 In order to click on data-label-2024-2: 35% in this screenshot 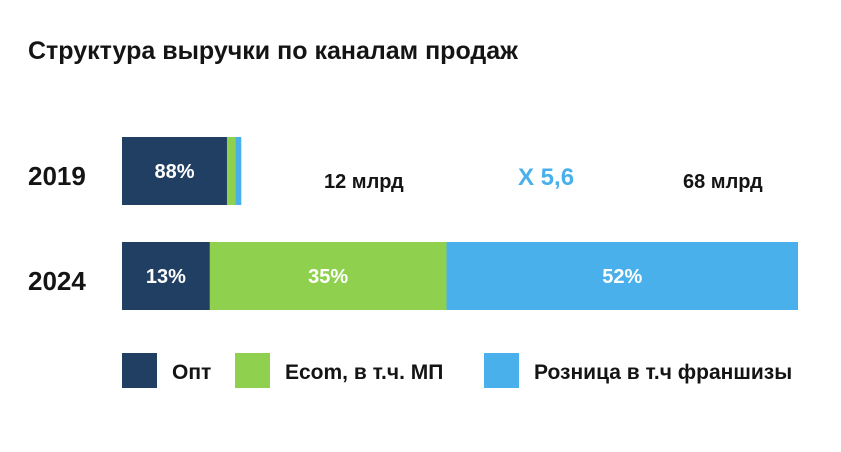, I will do `click(328, 277)`.